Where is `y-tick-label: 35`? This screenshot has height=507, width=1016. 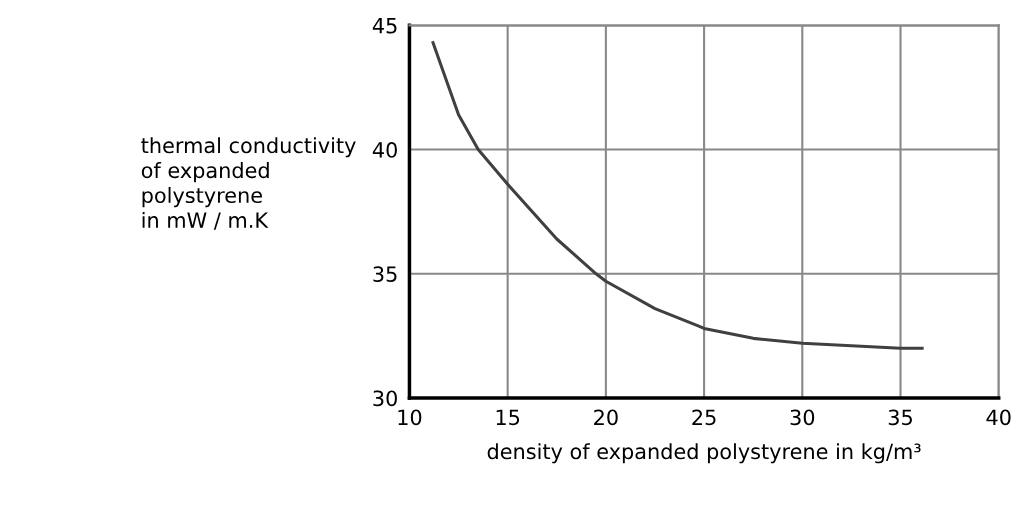
y-tick-label: 35 is located at coordinates (385, 274).